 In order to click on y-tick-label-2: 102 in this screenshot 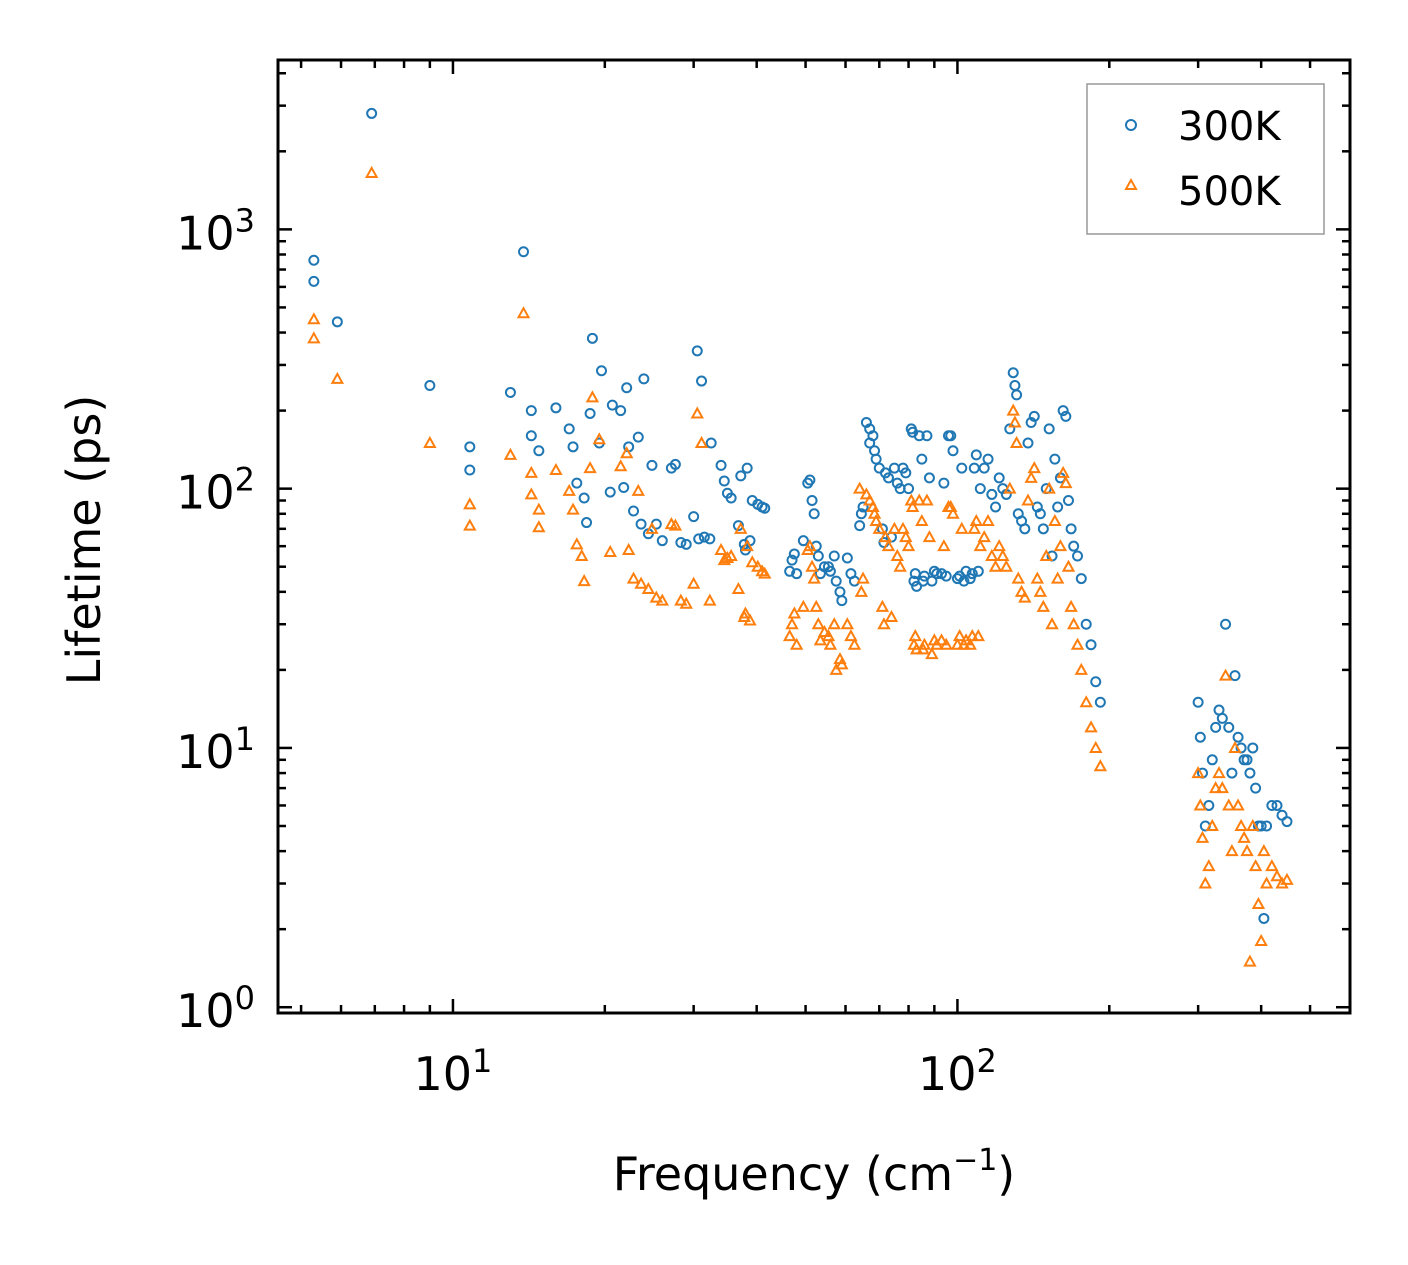, I will do `click(215, 490)`.